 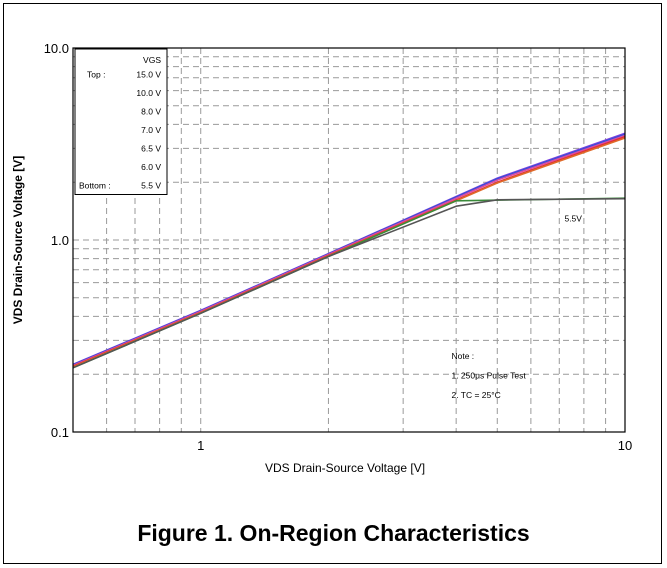 What do you see at coordinates (56, 48) in the screenshot?
I see `y-tick-label: 10.0` at bounding box center [56, 48].